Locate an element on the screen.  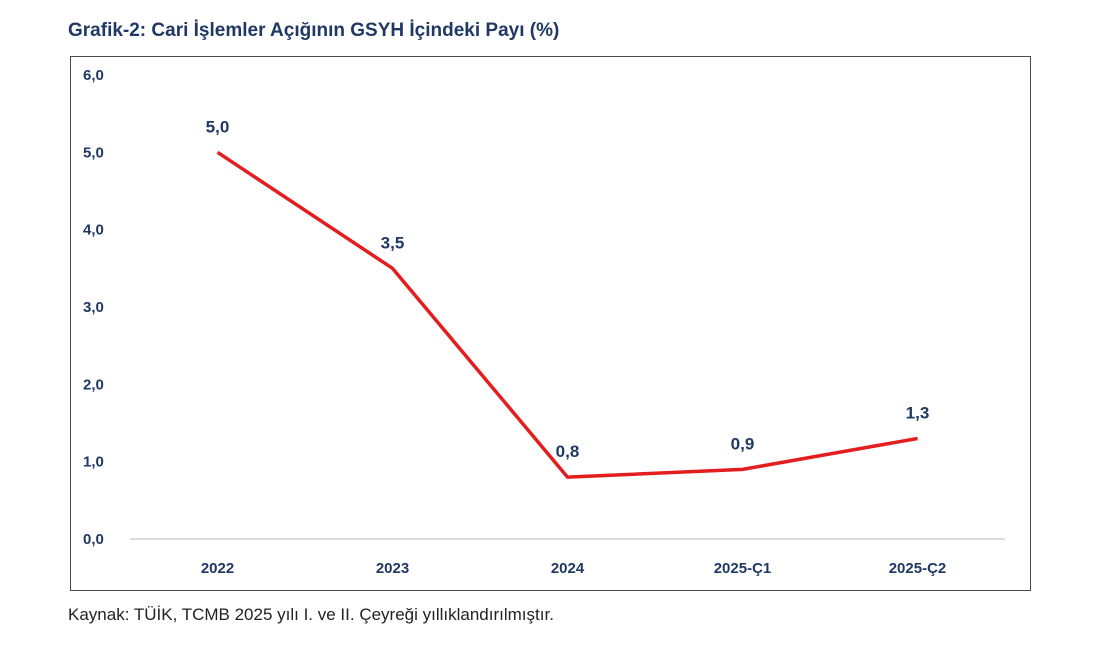
x-tick-label: 2025-Ç1 is located at coordinates (743, 568).